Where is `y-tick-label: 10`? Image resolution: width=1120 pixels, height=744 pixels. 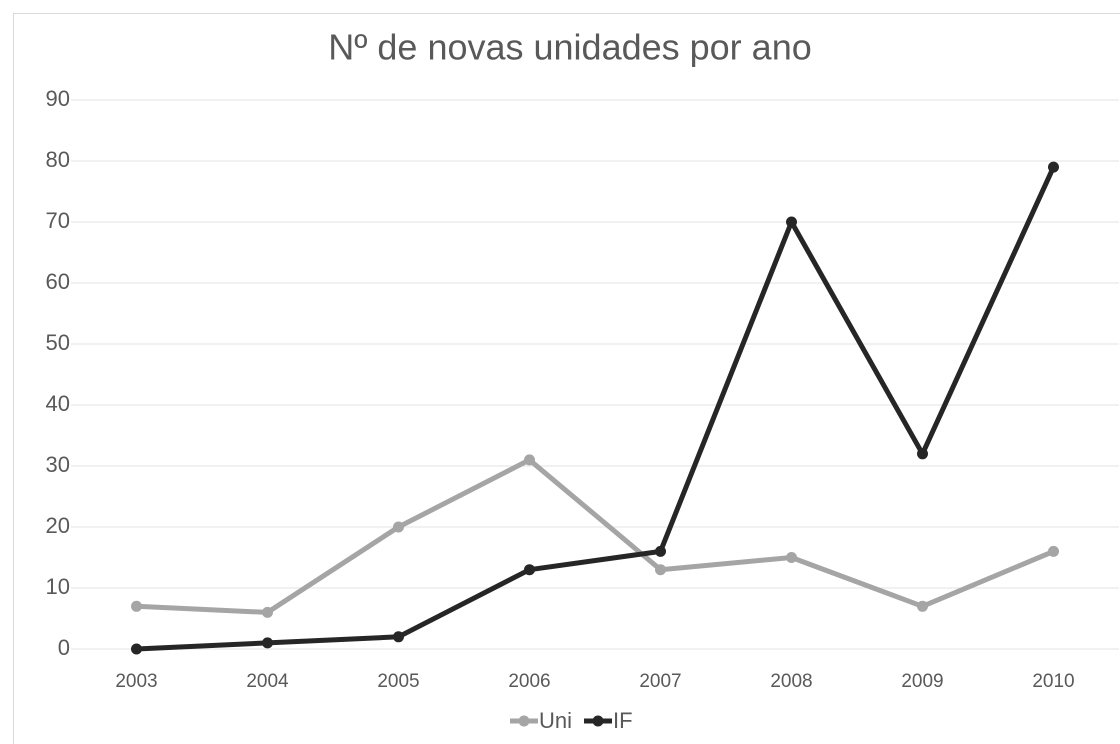
y-tick-label: 10 is located at coordinates (58, 586).